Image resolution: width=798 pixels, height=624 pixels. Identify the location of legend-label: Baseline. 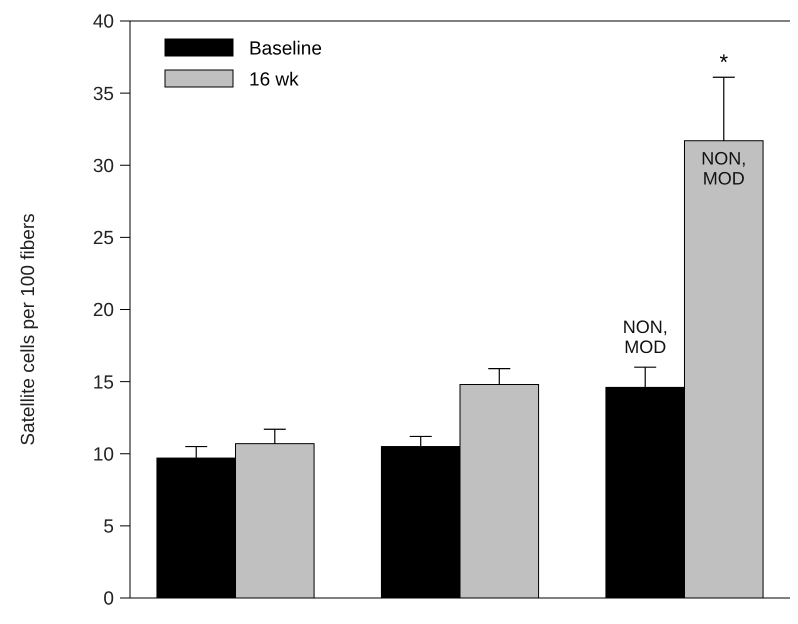
(285, 49).